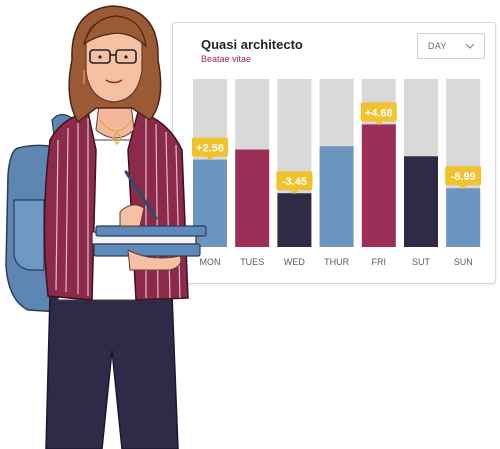 This screenshot has width=500, height=449. I want to click on day-label: WED, so click(294, 262).